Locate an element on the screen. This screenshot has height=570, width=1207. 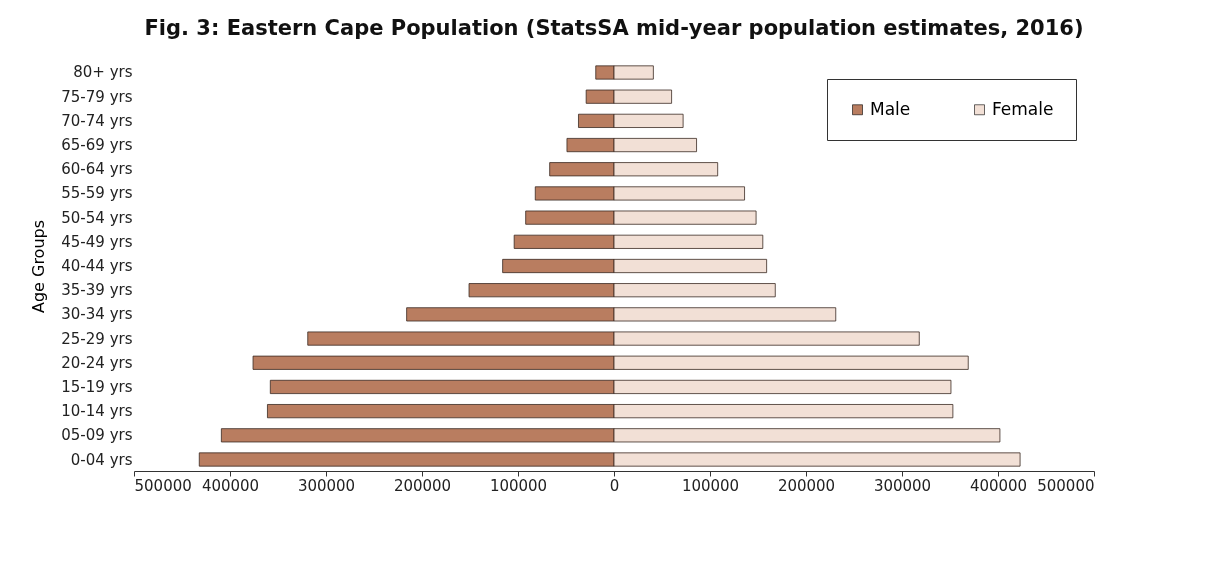
y-tick-label: 75-79 yrs is located at coordinates (97, 96).